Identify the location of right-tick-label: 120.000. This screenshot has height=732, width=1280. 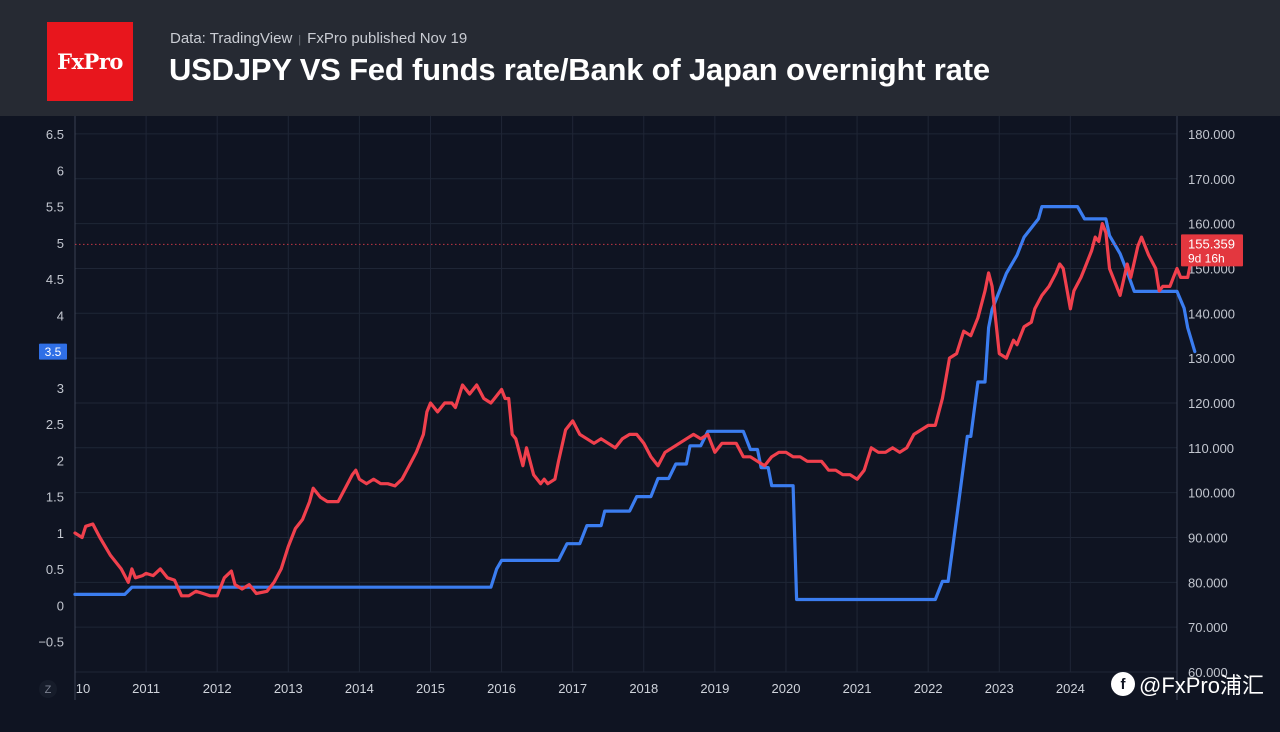
(1211, 403).